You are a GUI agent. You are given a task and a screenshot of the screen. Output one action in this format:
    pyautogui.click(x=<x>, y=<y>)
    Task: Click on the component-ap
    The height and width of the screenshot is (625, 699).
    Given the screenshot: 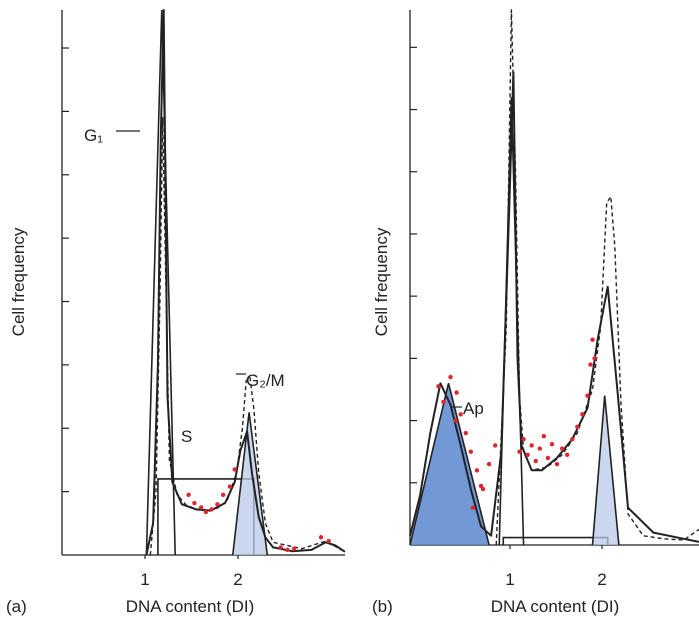 What is the action you would take?
    pyautogui.click(x=449, y=464)
    